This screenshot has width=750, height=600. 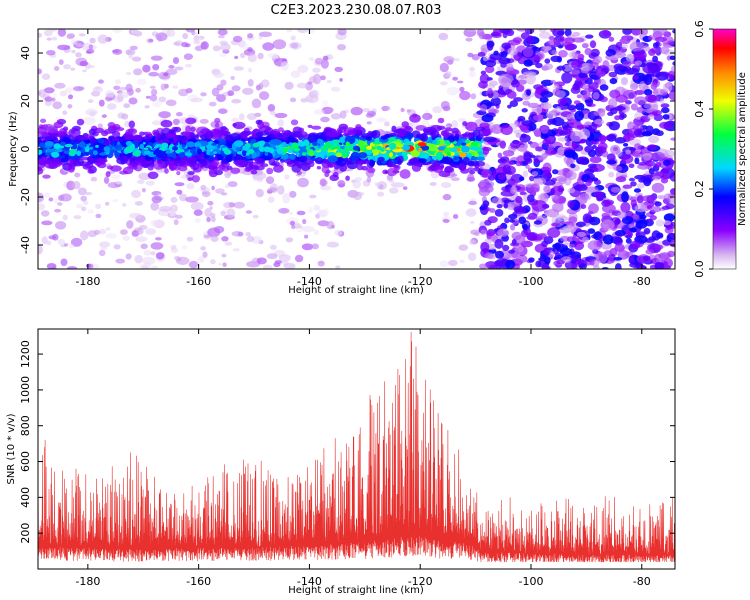 I want to click on spectrogram-y-tick-label: -40, so click(x=25, y=245).